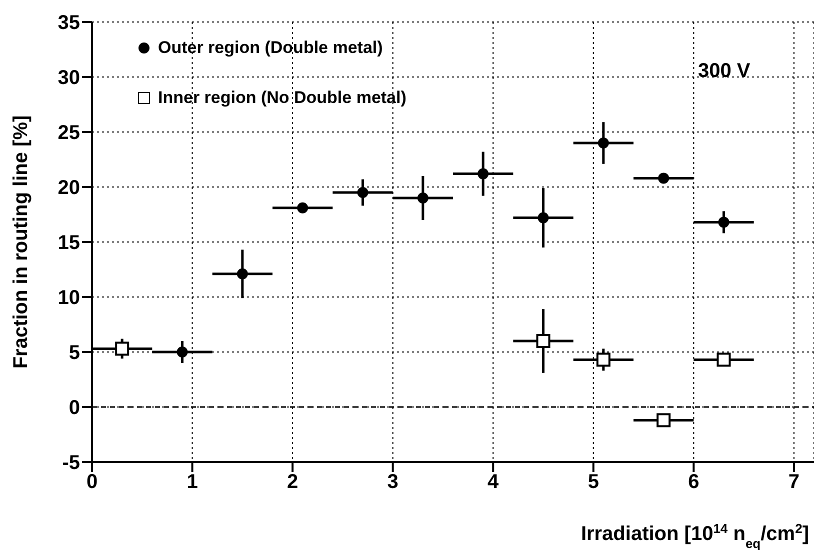 The width and height of the screenshot is (822, 558). I want to click on x-tick-label: 3, so click(392, 482).